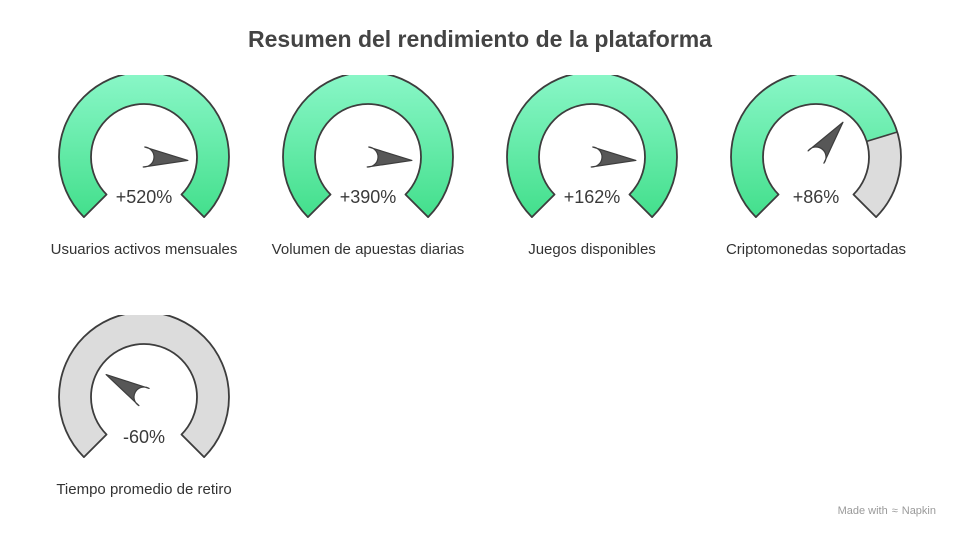  I want to click on gauge-label: Criptomonedas soportadas, so click(816, 249).